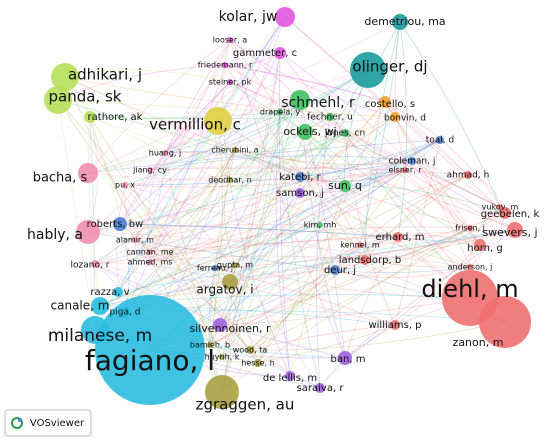  I want to click on node-label: landsdorp, b, so click(370, 260).